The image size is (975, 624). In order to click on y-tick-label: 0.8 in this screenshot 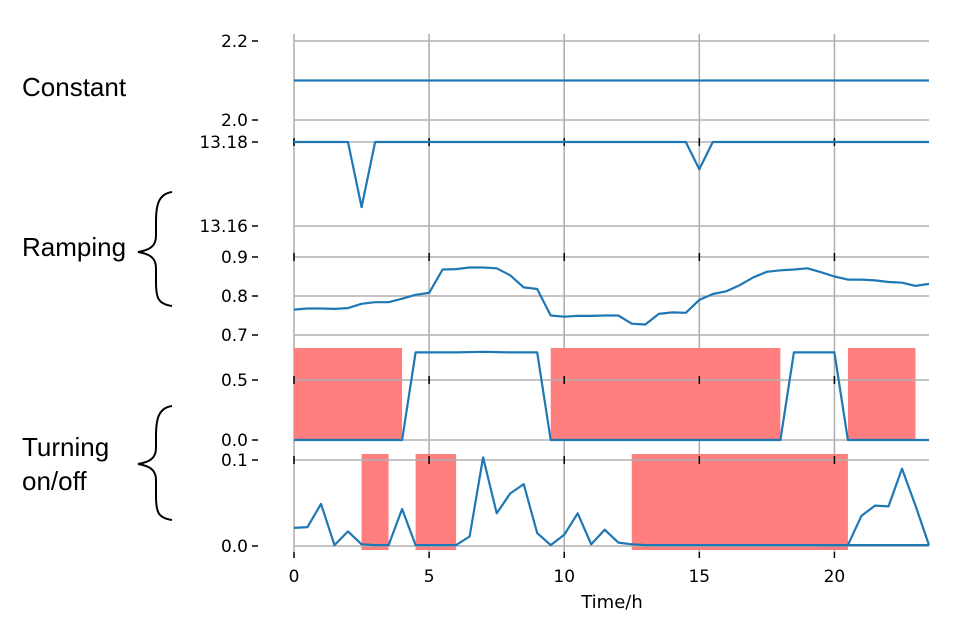, I will do `click(234, 297)`.